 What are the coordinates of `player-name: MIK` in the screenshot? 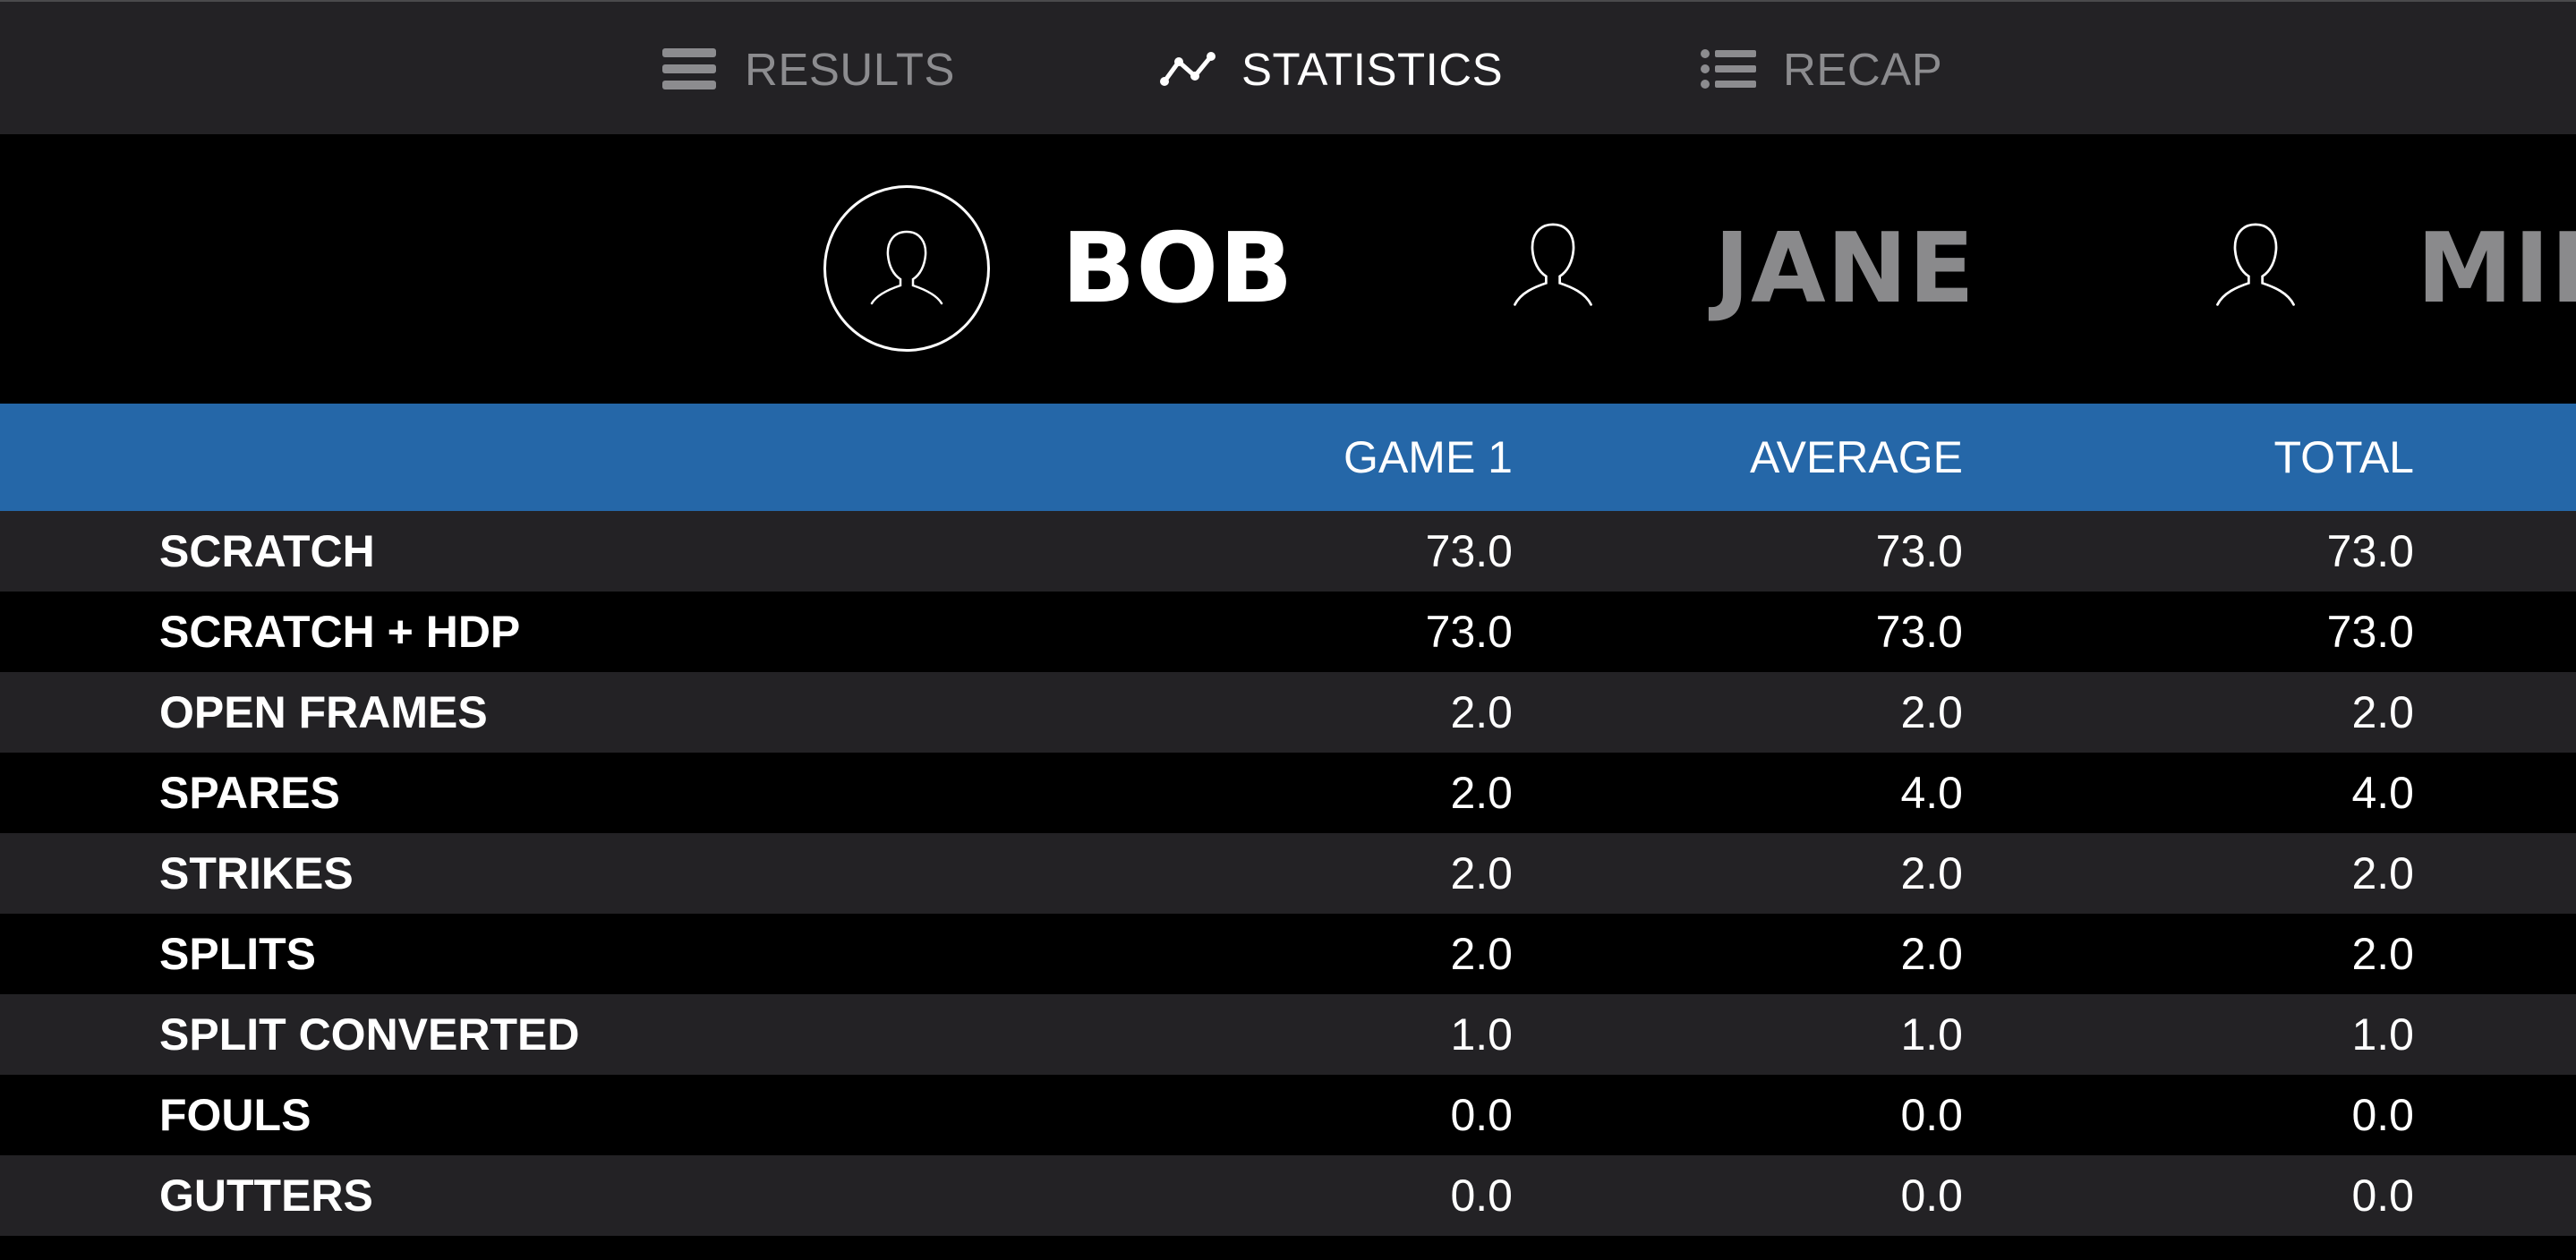 It's located at (2496, 268).